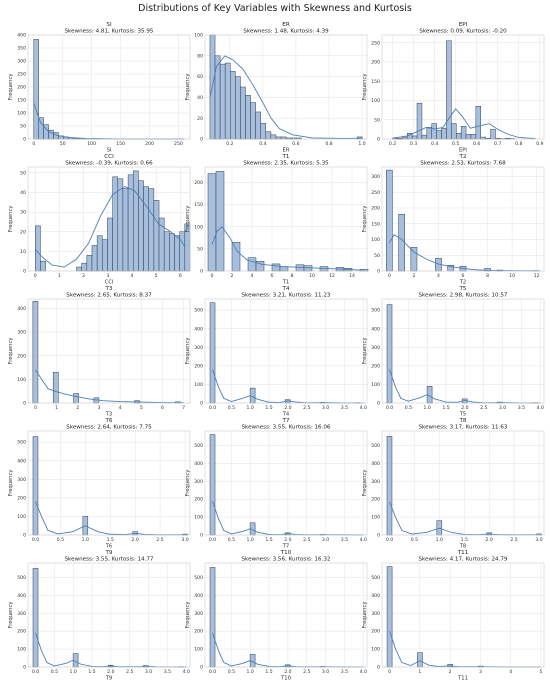 This screenshot has height=681, width=550. Describe the element at coordinates (463, 164) in the screenshot. I see `subplot-subtitle: Skewness: 2.53, Kurtosis: 7.68` at that location.